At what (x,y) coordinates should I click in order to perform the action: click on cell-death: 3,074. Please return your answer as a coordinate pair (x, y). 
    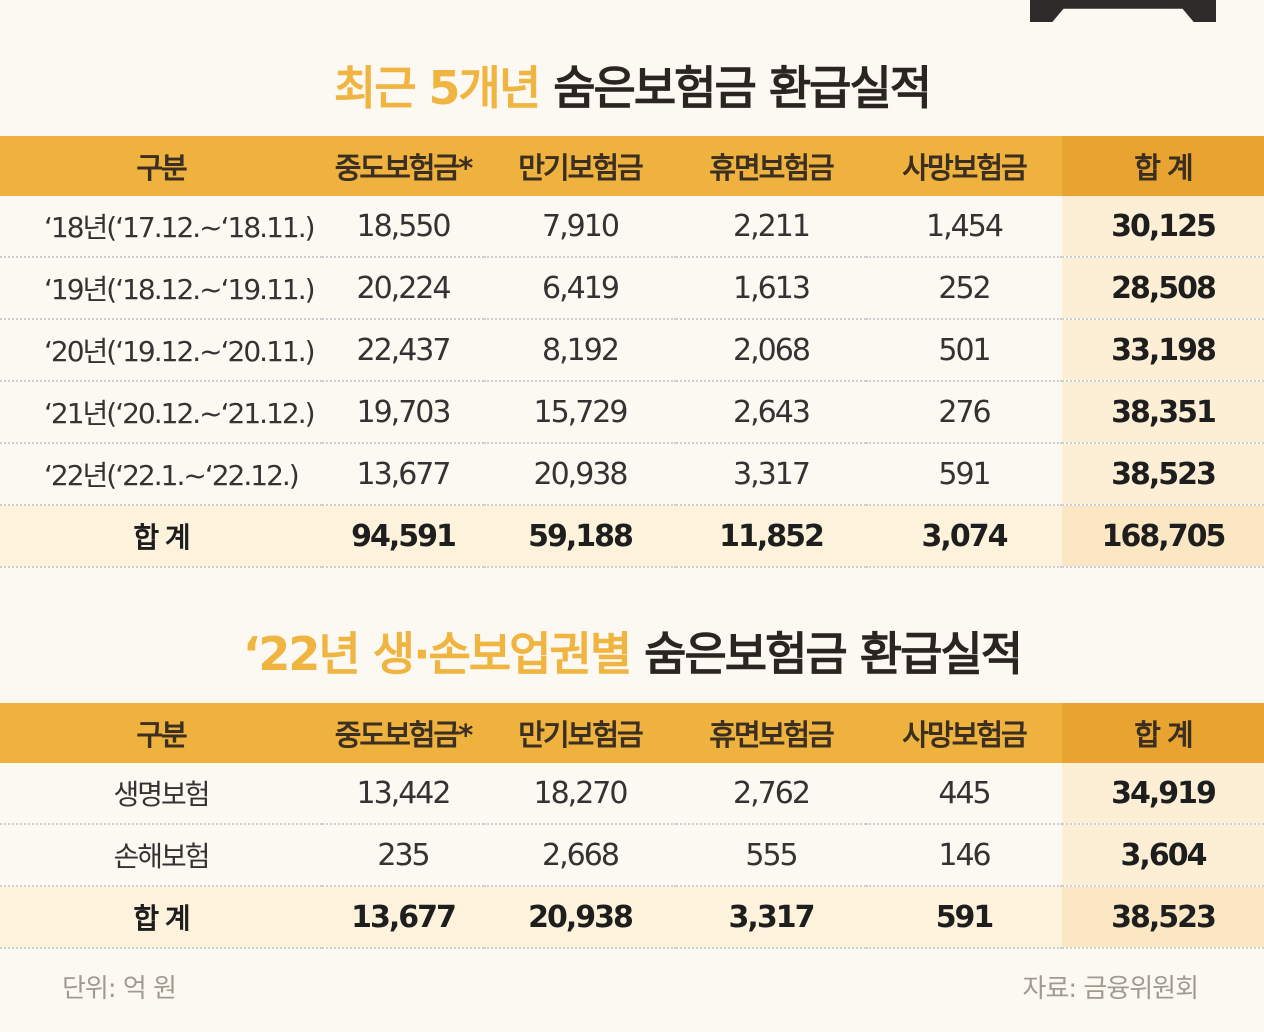
    Looking at the image, I should click on (964, 536).